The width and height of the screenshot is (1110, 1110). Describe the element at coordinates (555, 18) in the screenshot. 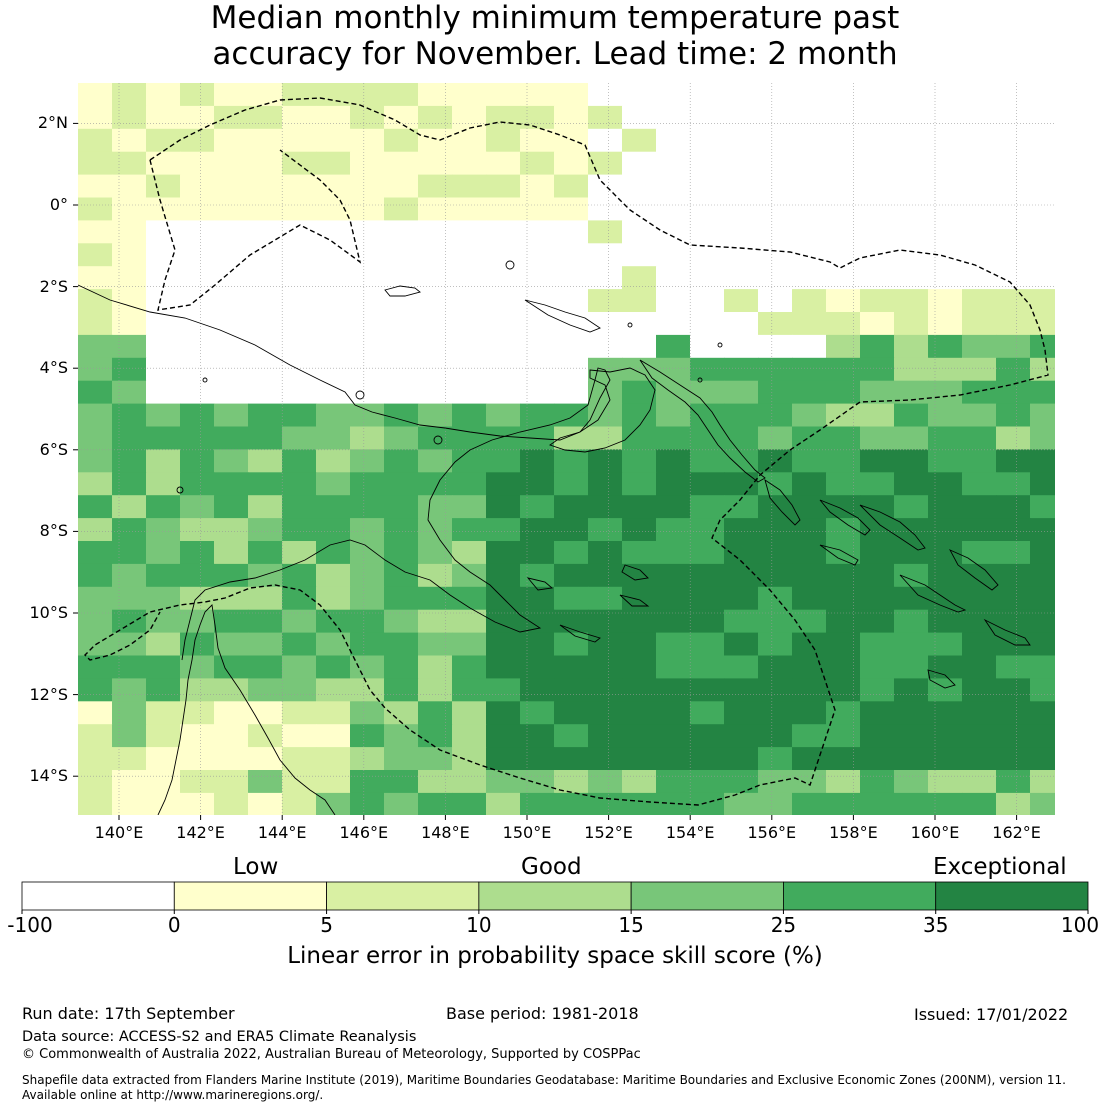

I see `title-line-1: Median monthly minimum temperature past` at that location.